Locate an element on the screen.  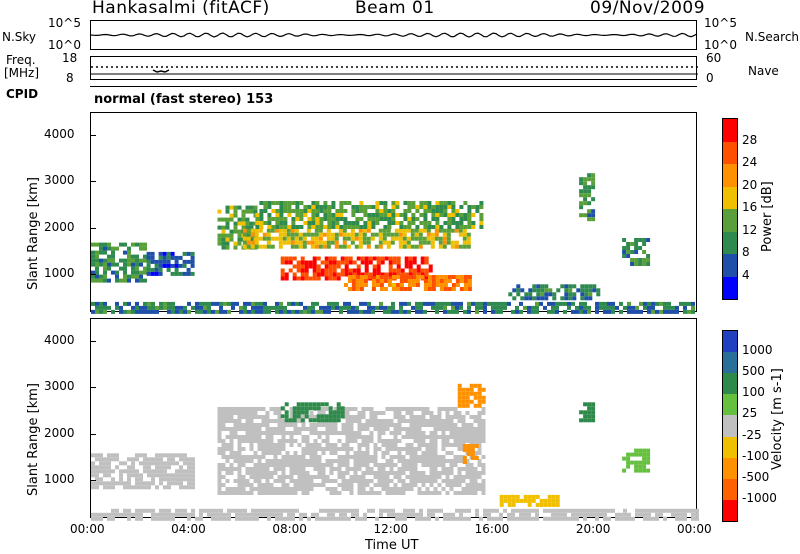
time-tick-label: 16:00 is located at coordinates (492, 529).